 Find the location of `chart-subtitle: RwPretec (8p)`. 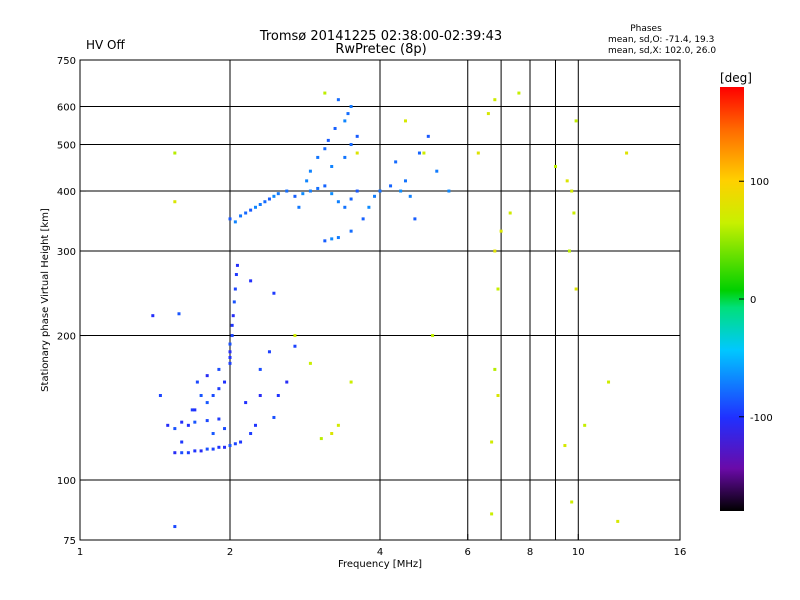

chart-subtitle: RwPretec (8p) is located at coordinates (380, 49).